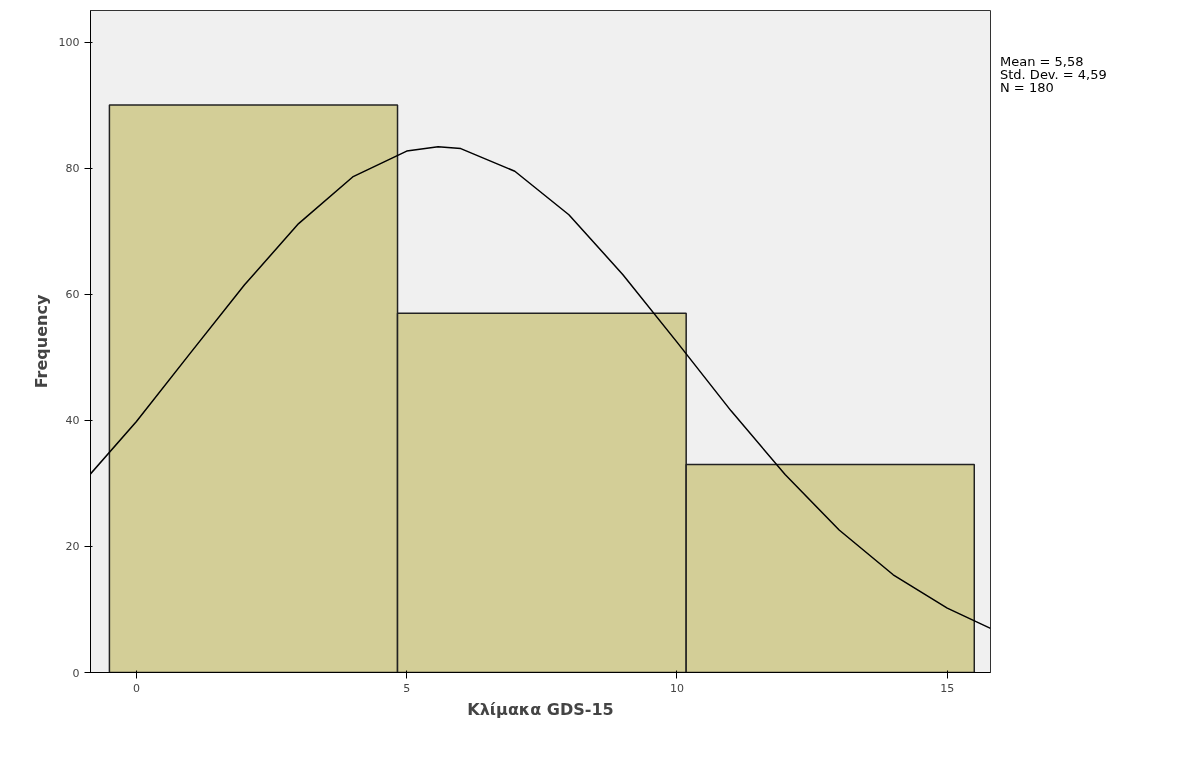 Image resolution: width=1187 pixels, height=762 pixels. Describe the element at coordinates (41, 341) in the screenshot. I see `y-axis-title: Frequency` at that location.